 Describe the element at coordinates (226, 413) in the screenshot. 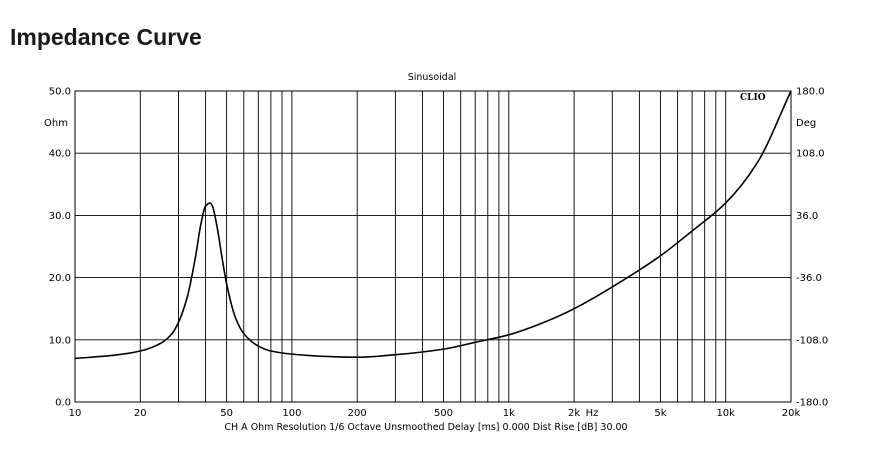

I see `x-tick-label: 50` at that location.